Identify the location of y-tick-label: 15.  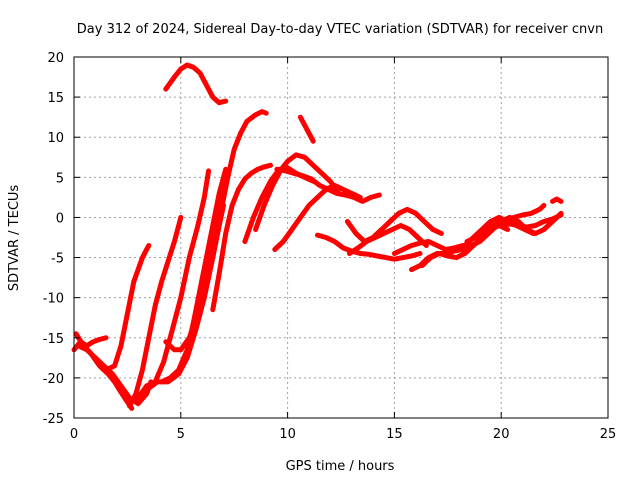
(55, 98).